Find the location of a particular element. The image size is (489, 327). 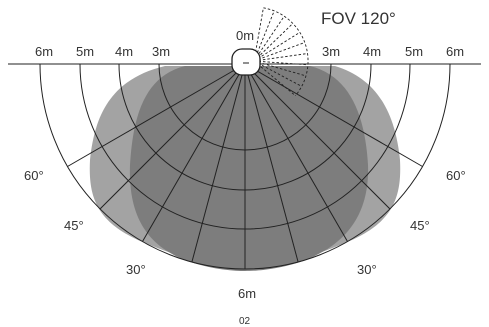

range-label-left-3m: 3m is located at coordinates (161, 51).